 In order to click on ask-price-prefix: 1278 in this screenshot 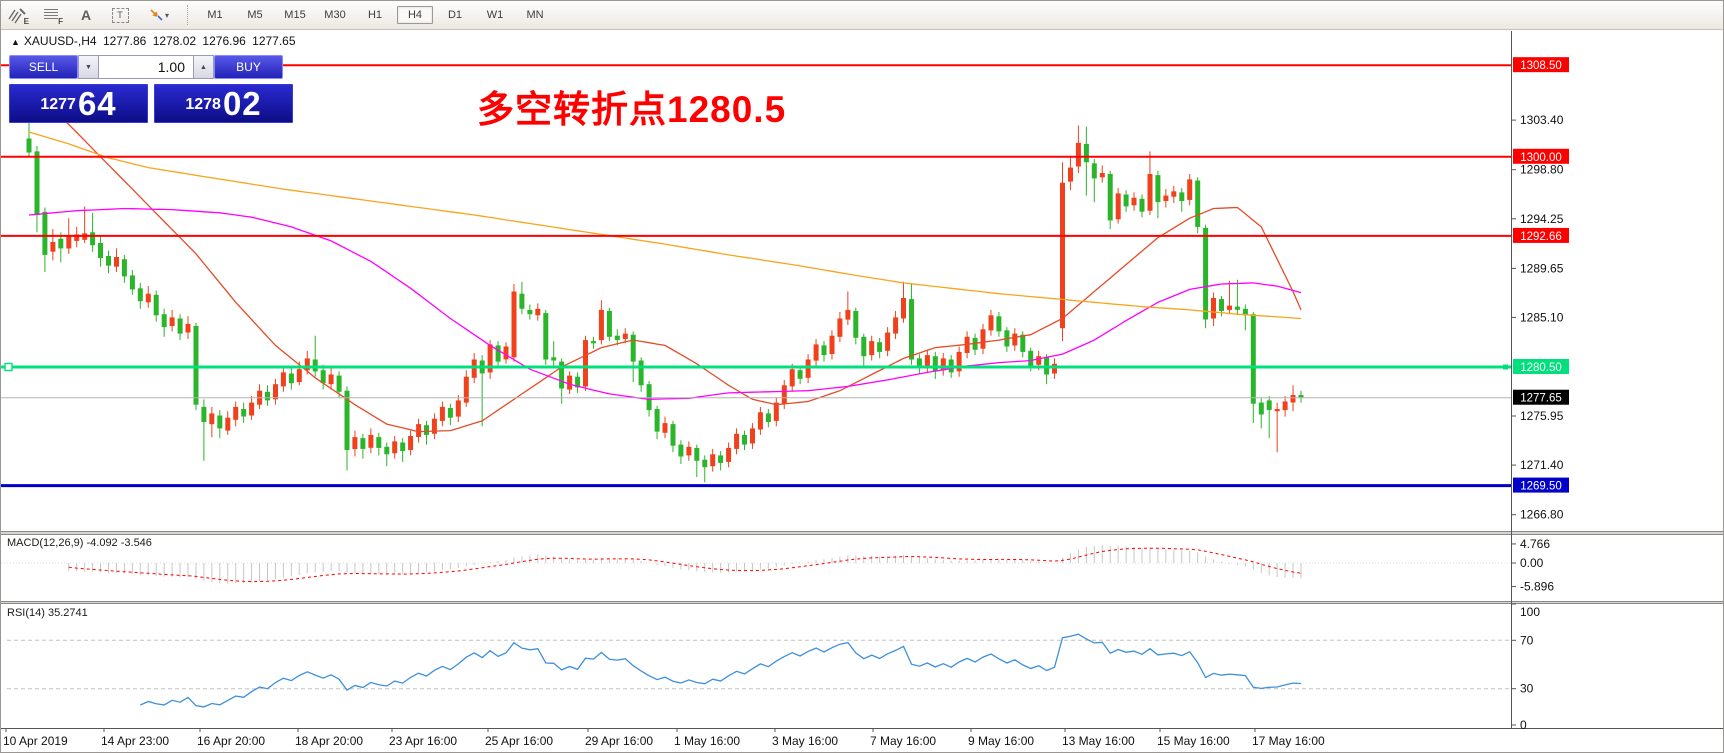, I will do `click(203, 104)`.